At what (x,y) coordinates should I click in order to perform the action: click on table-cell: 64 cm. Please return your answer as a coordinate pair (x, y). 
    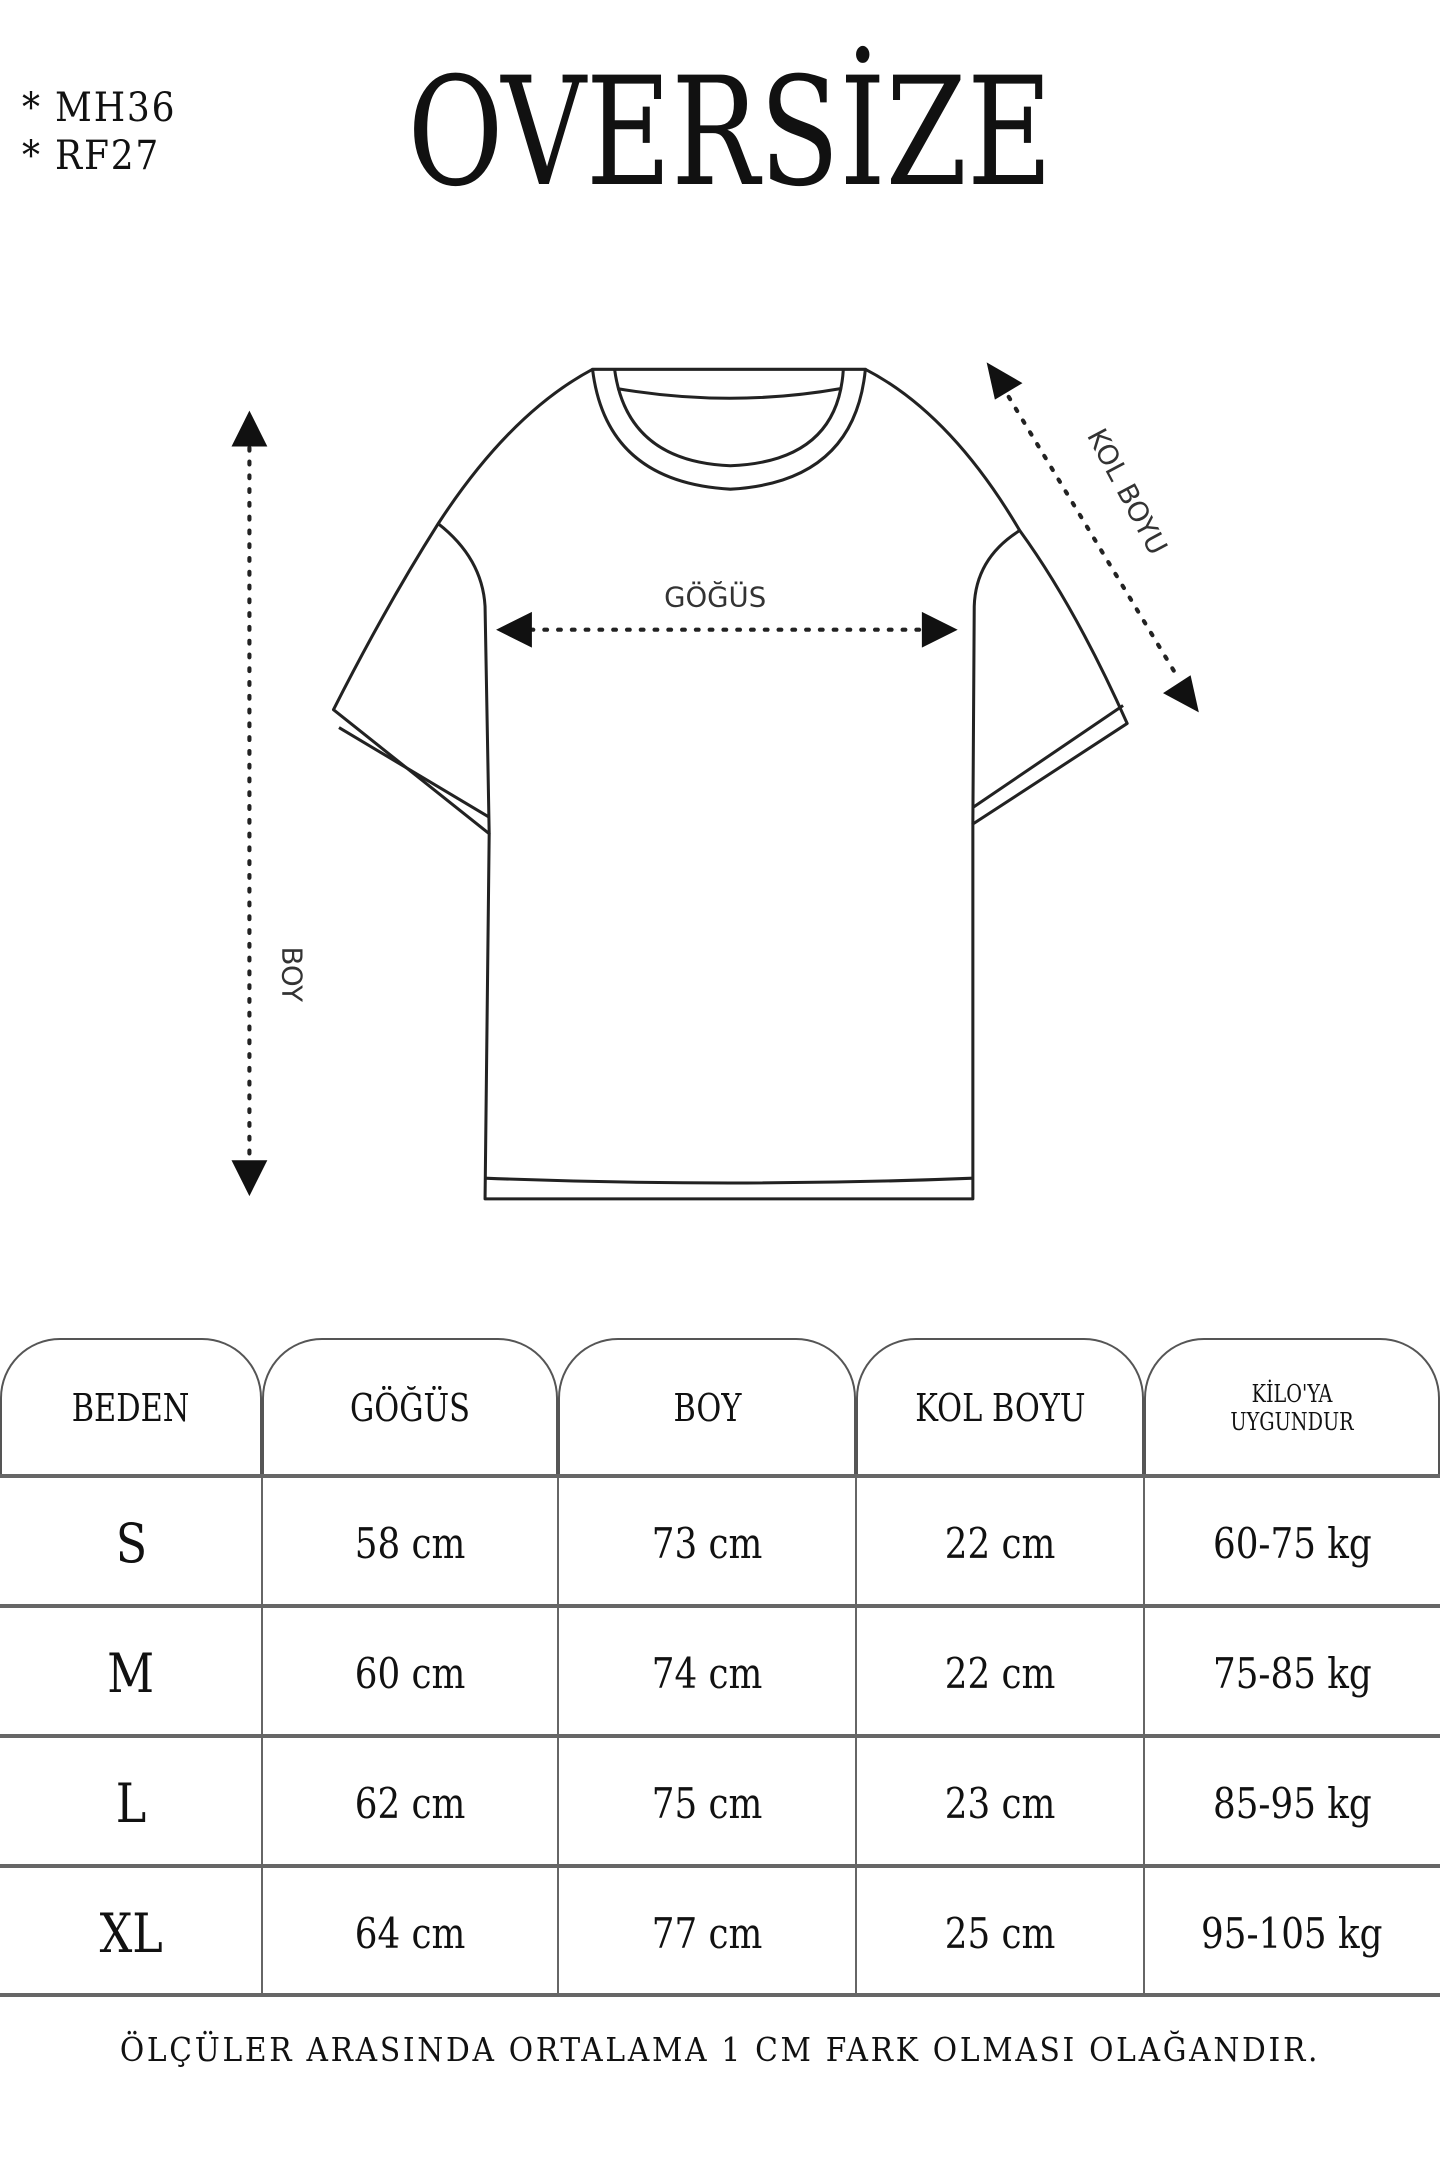
    Looking at the image, I should click on (410, 1933).